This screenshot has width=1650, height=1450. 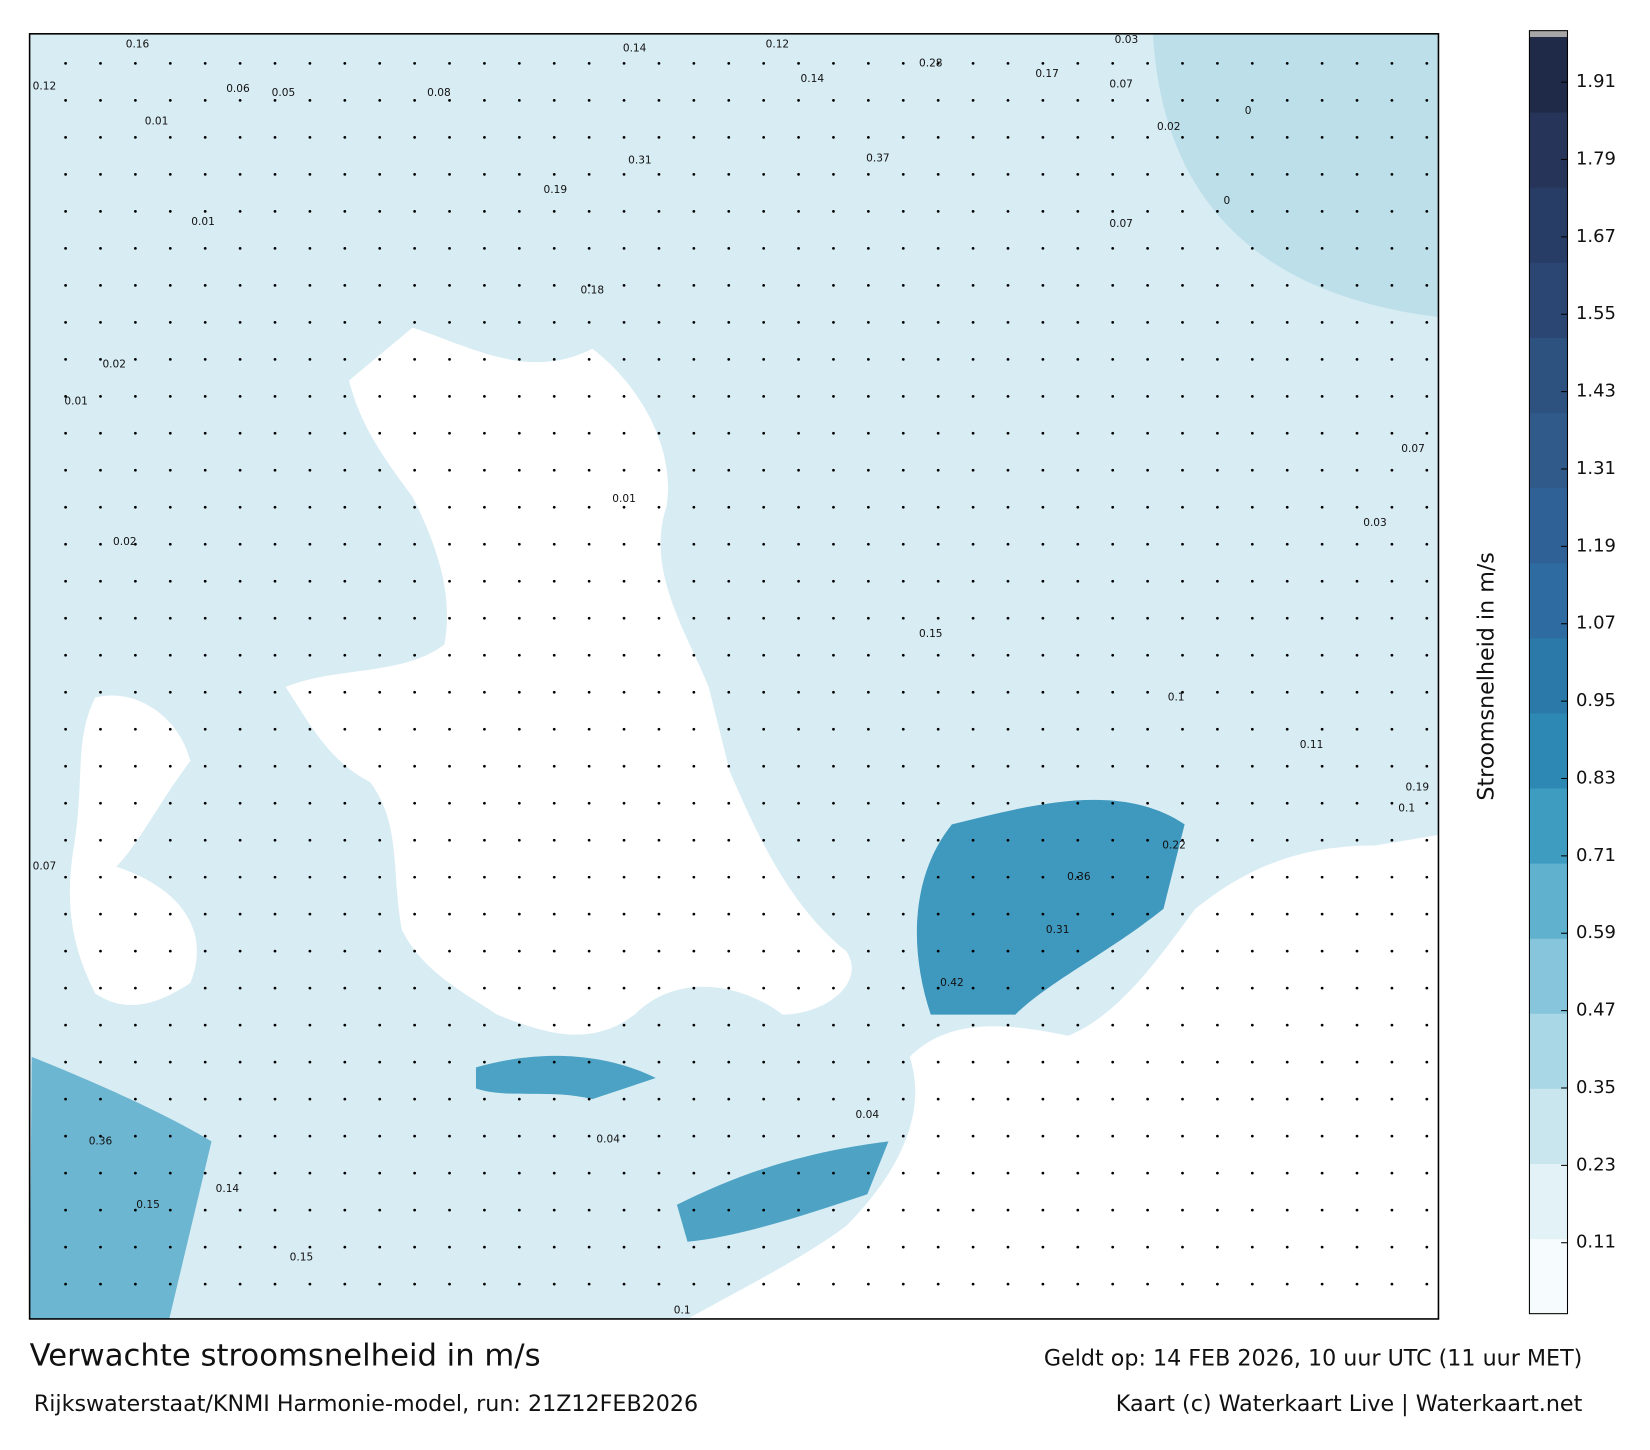 What do you see at coordinates (624, 499) in the screenshot?
I see `speed-label: 0.01` at bounding box center [624, 499].